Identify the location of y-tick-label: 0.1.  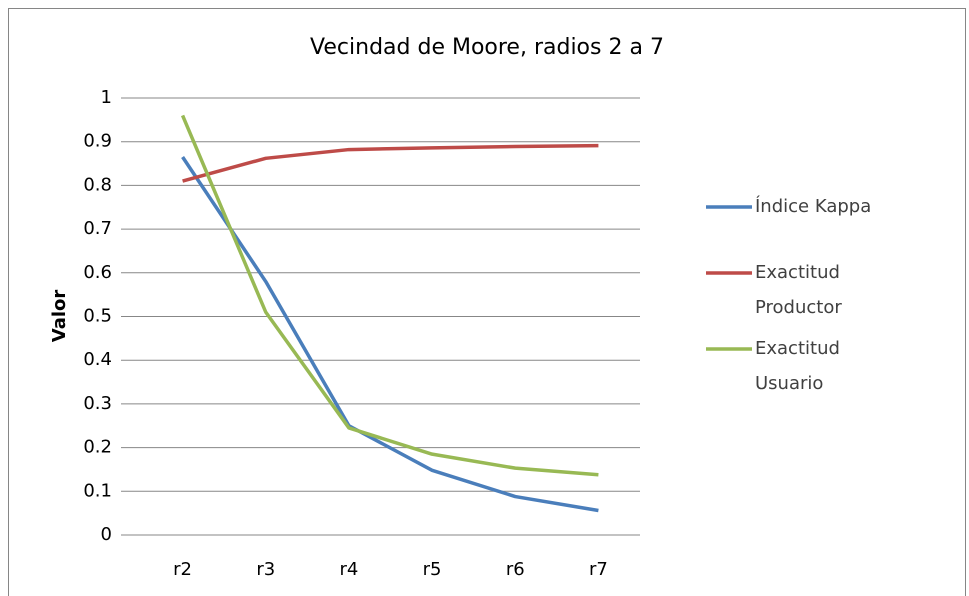
(97, 490).